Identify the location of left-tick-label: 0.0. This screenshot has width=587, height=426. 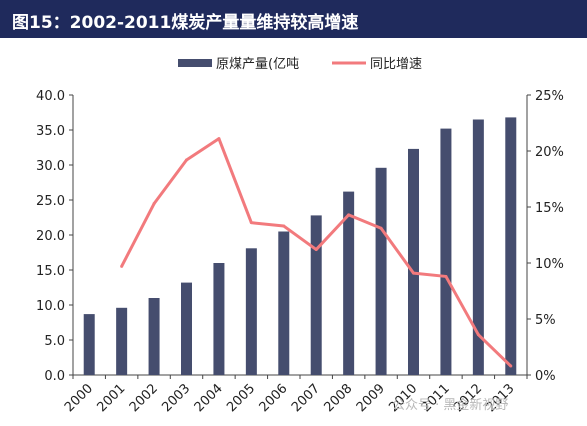
(54, 376).